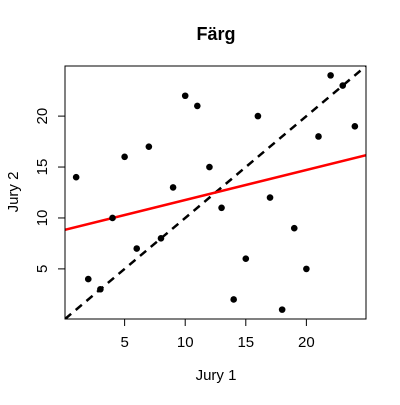 The height and width of the screenshot is (405, 400). What do you see at coordinates (42, 167) in the screenshot?
I see `y-tick-label: 15` at bounding box center [42, 167].